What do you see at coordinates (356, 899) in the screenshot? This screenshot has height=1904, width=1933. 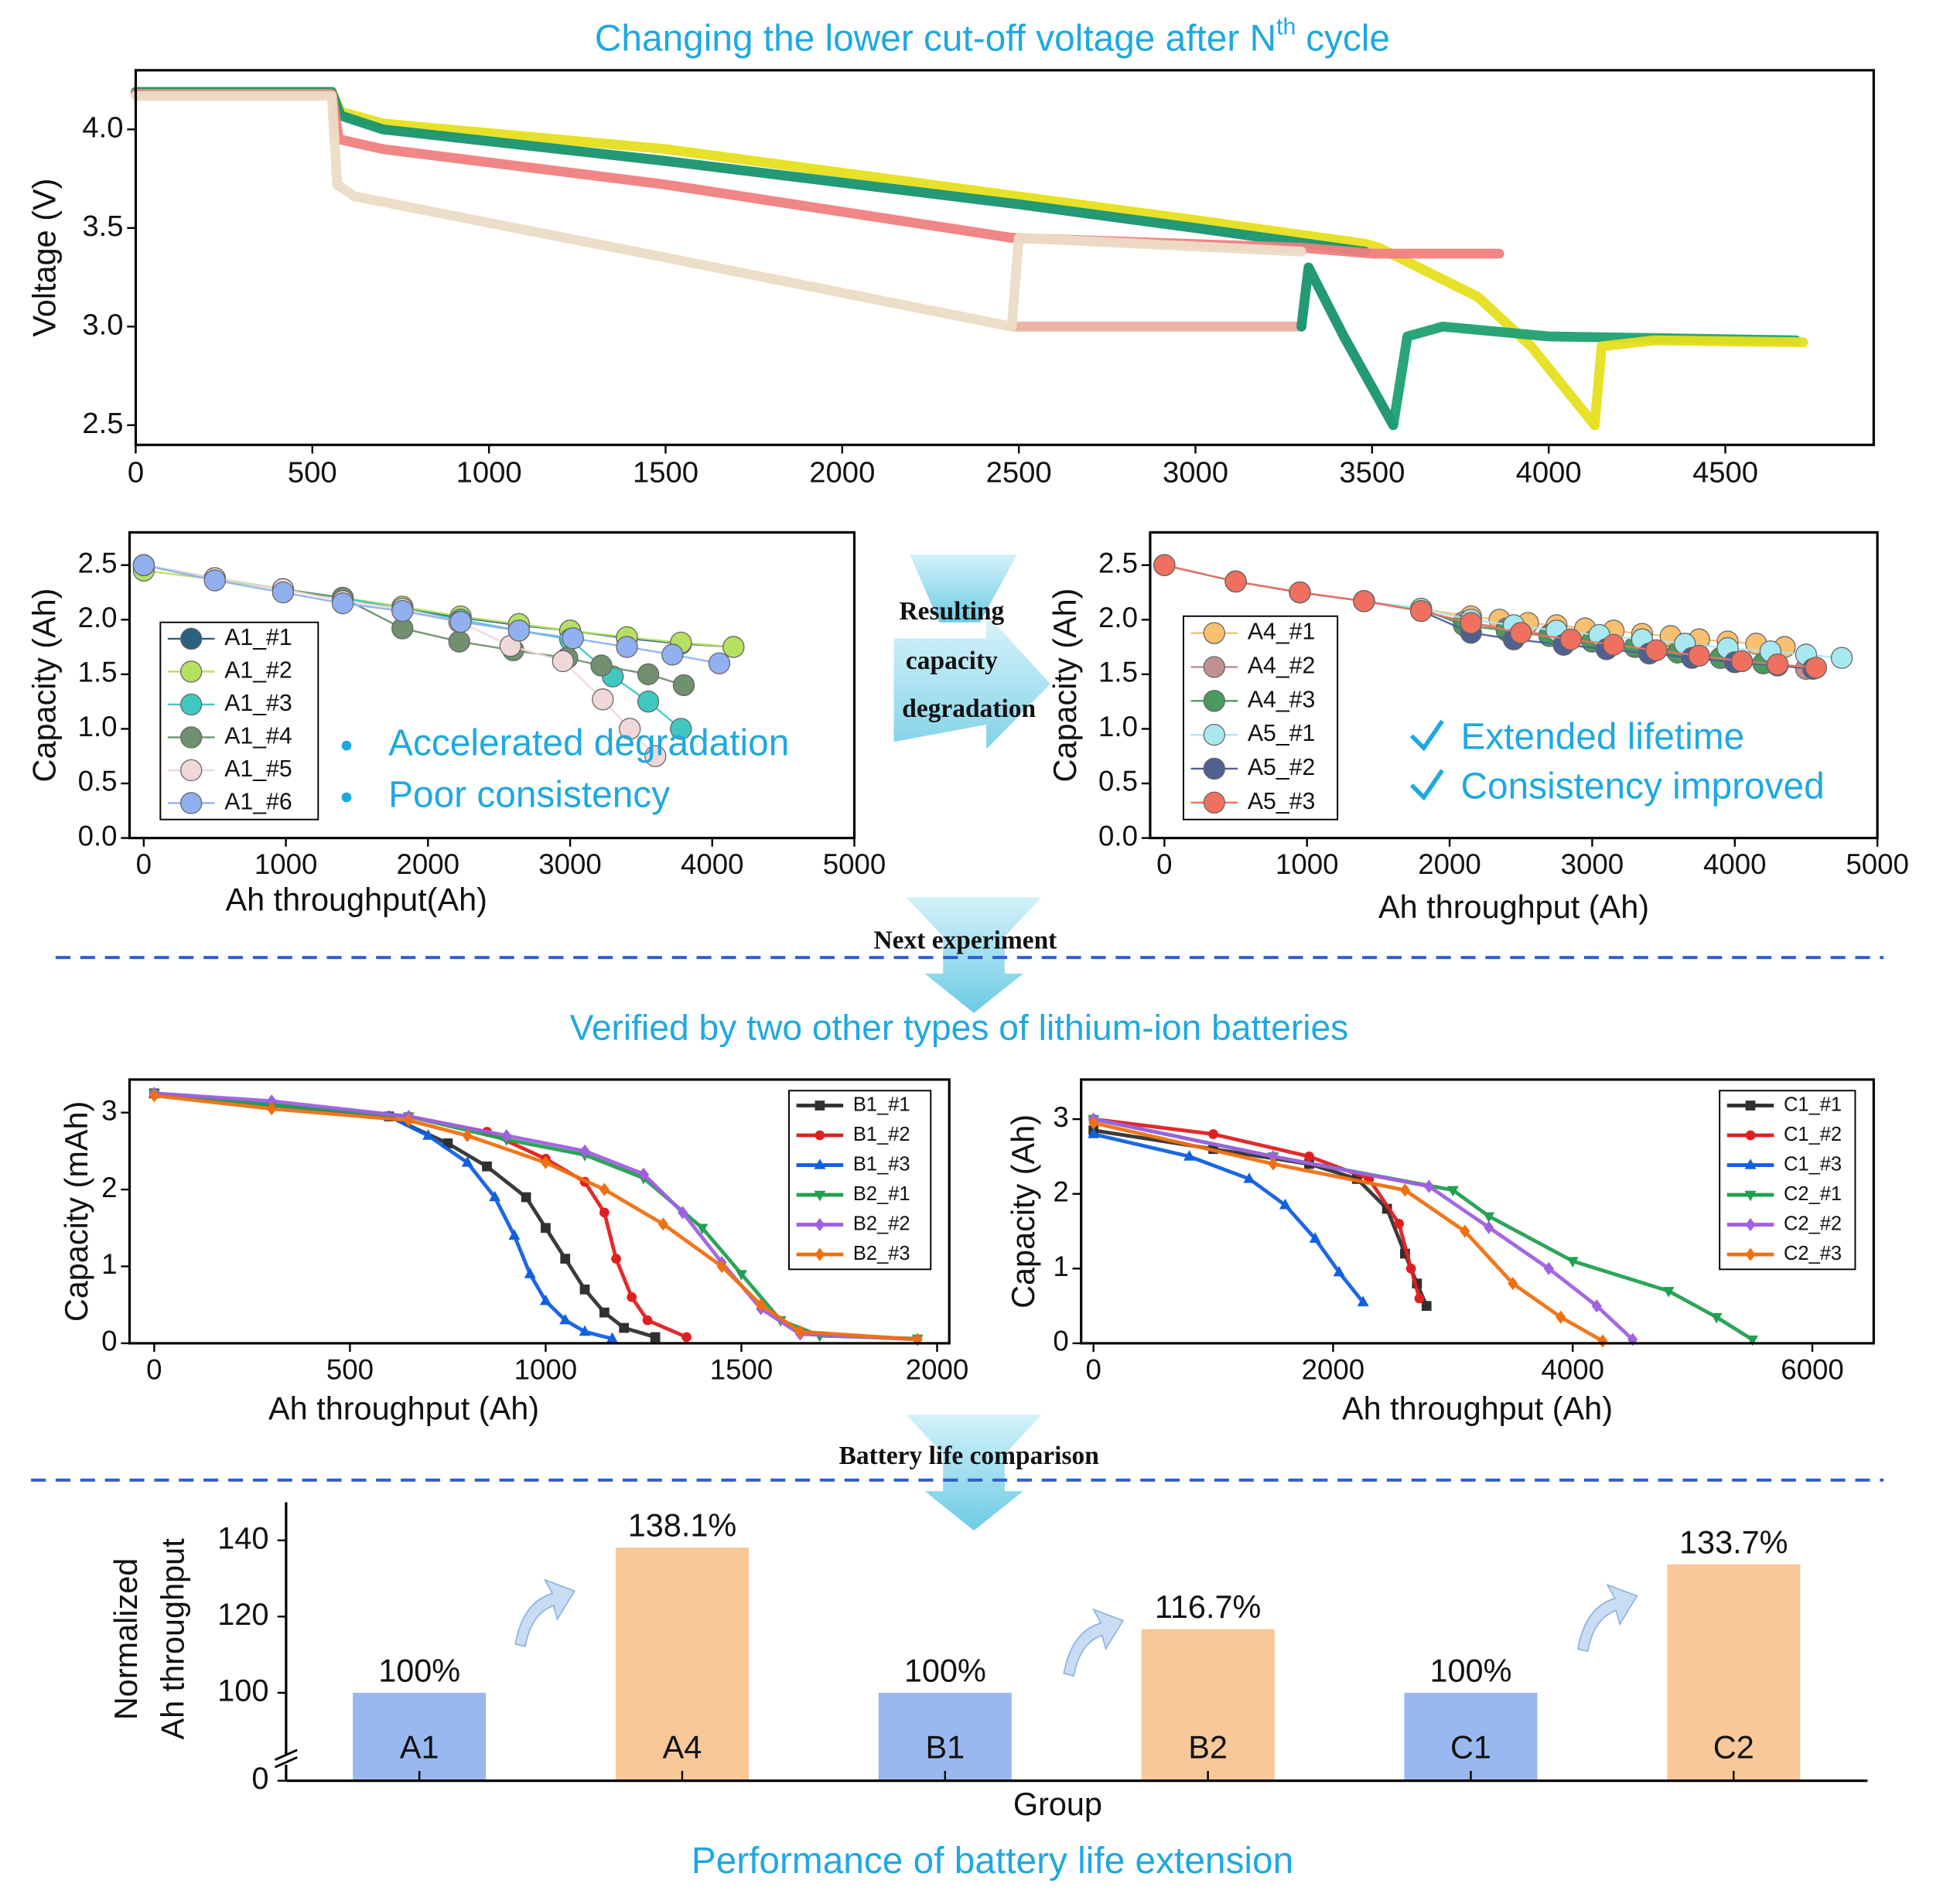 I see `x-axis-label: Ah throughput(Ah)` at bounding box center [356, 899].